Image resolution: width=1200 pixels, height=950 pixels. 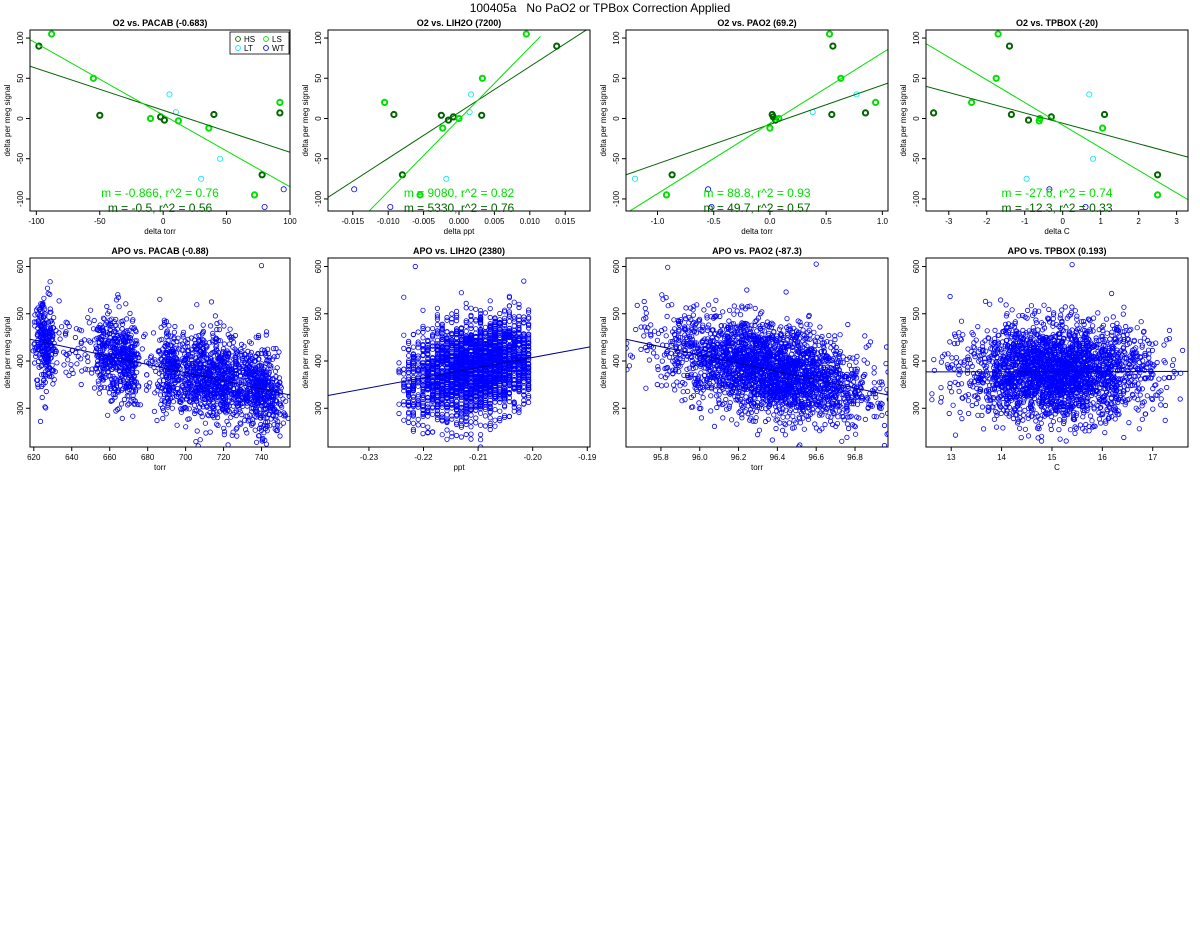 I want to click on y-tick-label: 100, so click(x=318, y=38).